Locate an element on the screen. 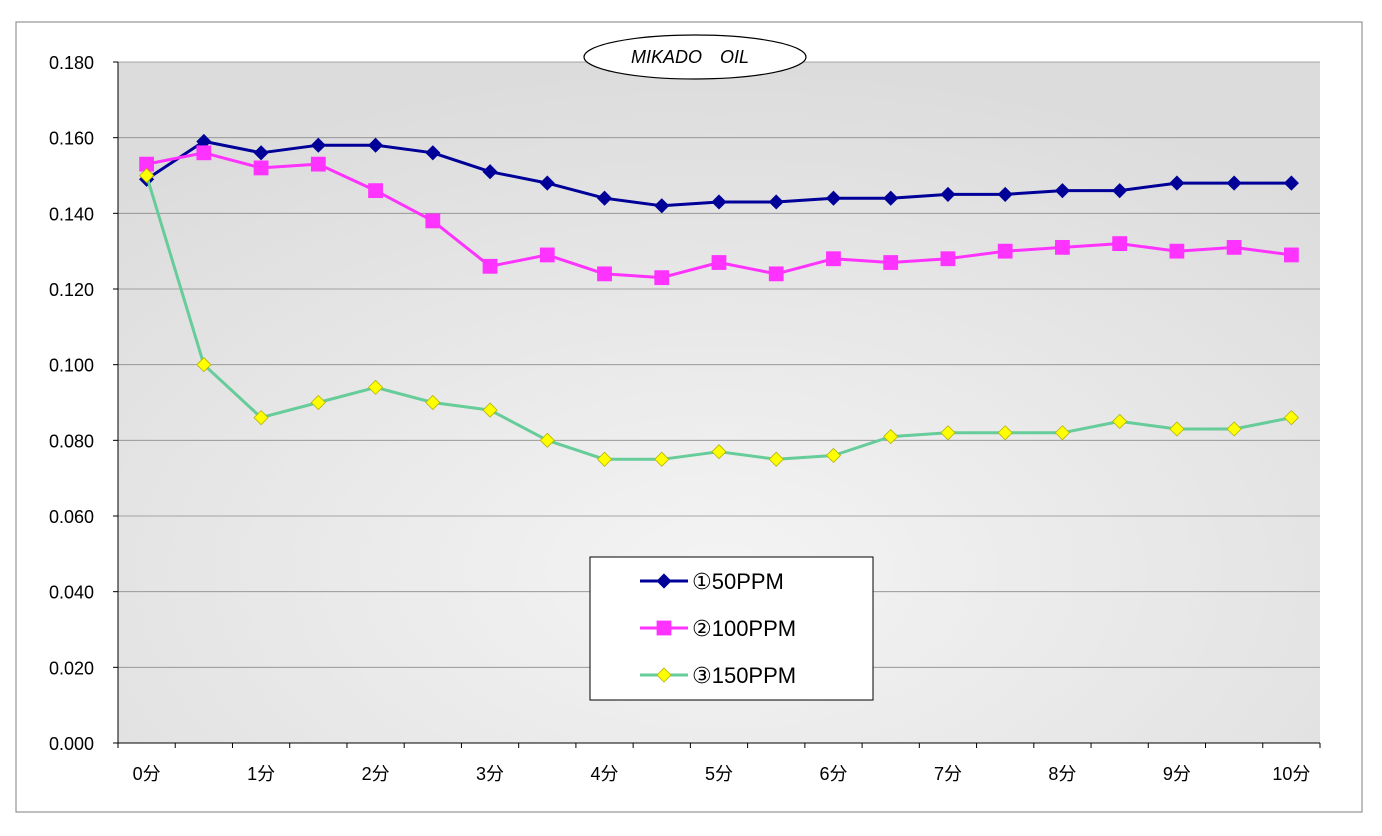  legend-item: ②100PPM is located at coordinates (718, 628).